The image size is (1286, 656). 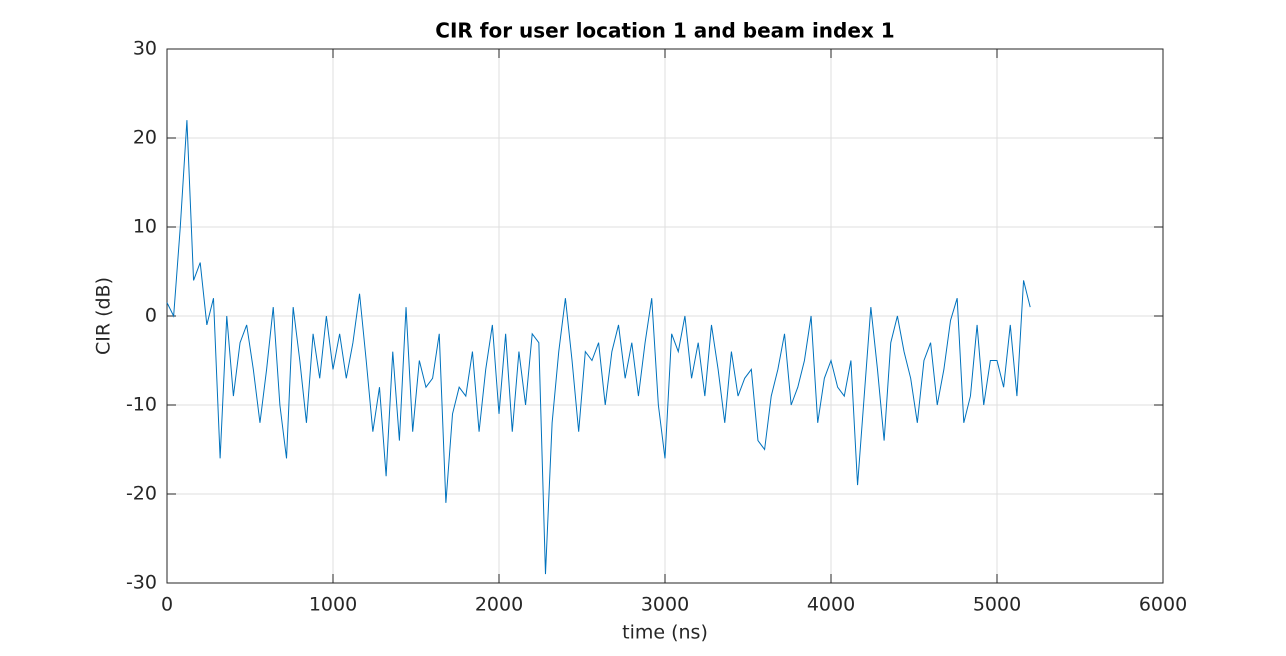 What do you see at coordinates (333, 605) in the screenshot?
I see `x-tick-label: 1000` at bounding box center [333, 605].